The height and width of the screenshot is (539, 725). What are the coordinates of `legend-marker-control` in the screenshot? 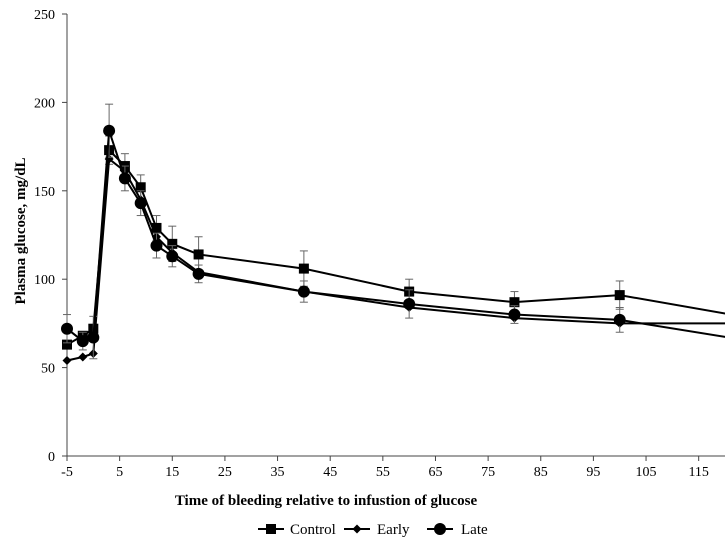 It's located at (271, 529).